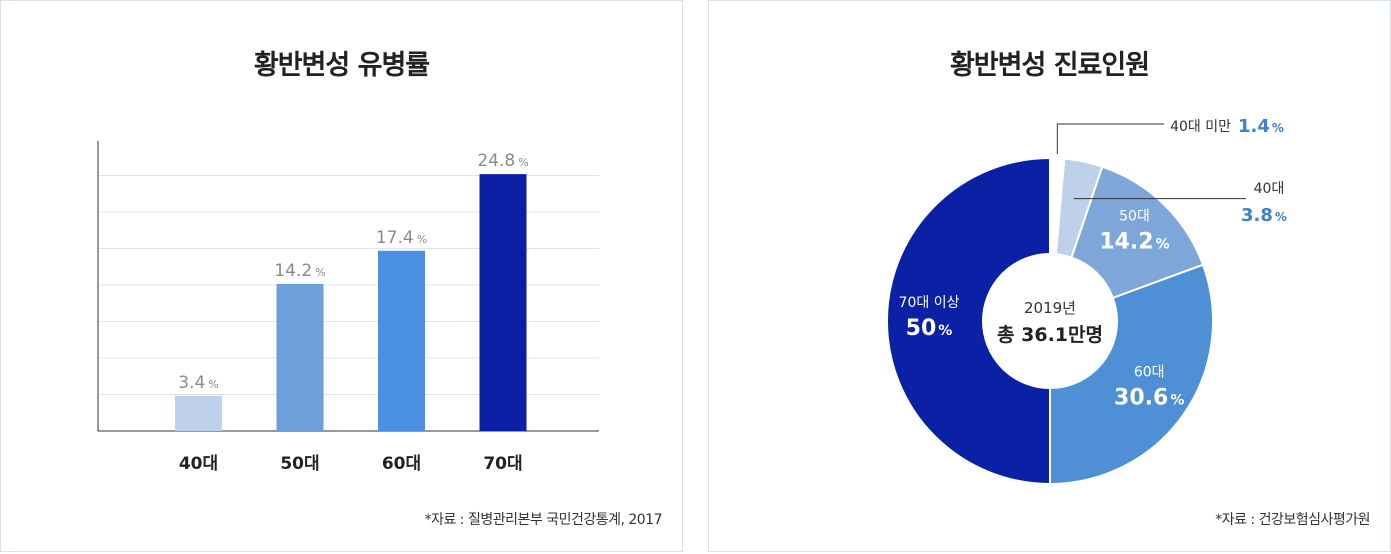 This screenshot has width=1391, height=554. I want to click on donut-slice-50대, so click(1137, 232).